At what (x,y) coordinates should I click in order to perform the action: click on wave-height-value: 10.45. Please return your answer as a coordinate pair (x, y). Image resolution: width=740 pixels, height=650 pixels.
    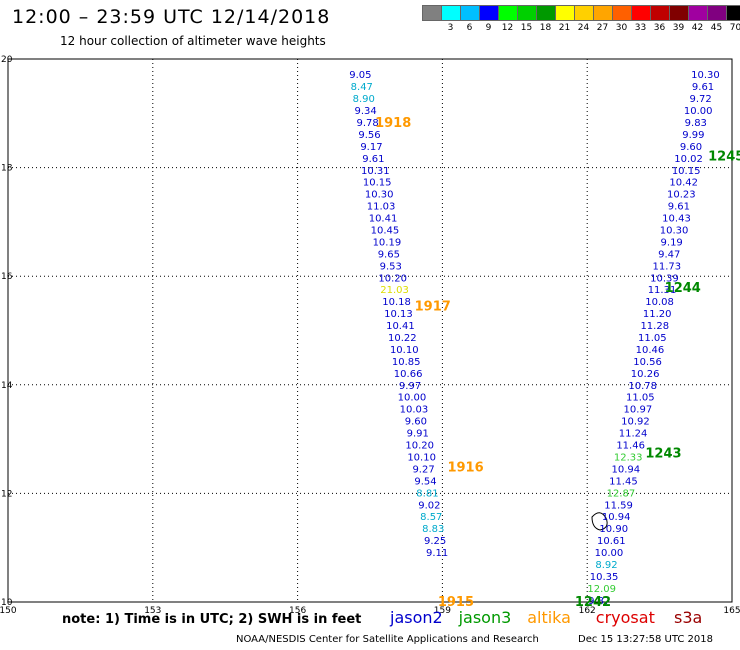
    Looking at the image, I should click on (385, 231).